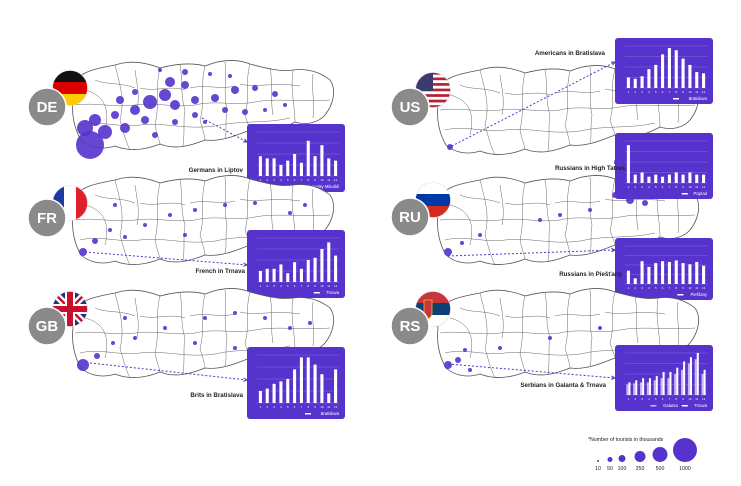  What do you see at coordinates (410, 107) in the screenshot?
I see `country-code-badge` at bounding box center [410, 107].